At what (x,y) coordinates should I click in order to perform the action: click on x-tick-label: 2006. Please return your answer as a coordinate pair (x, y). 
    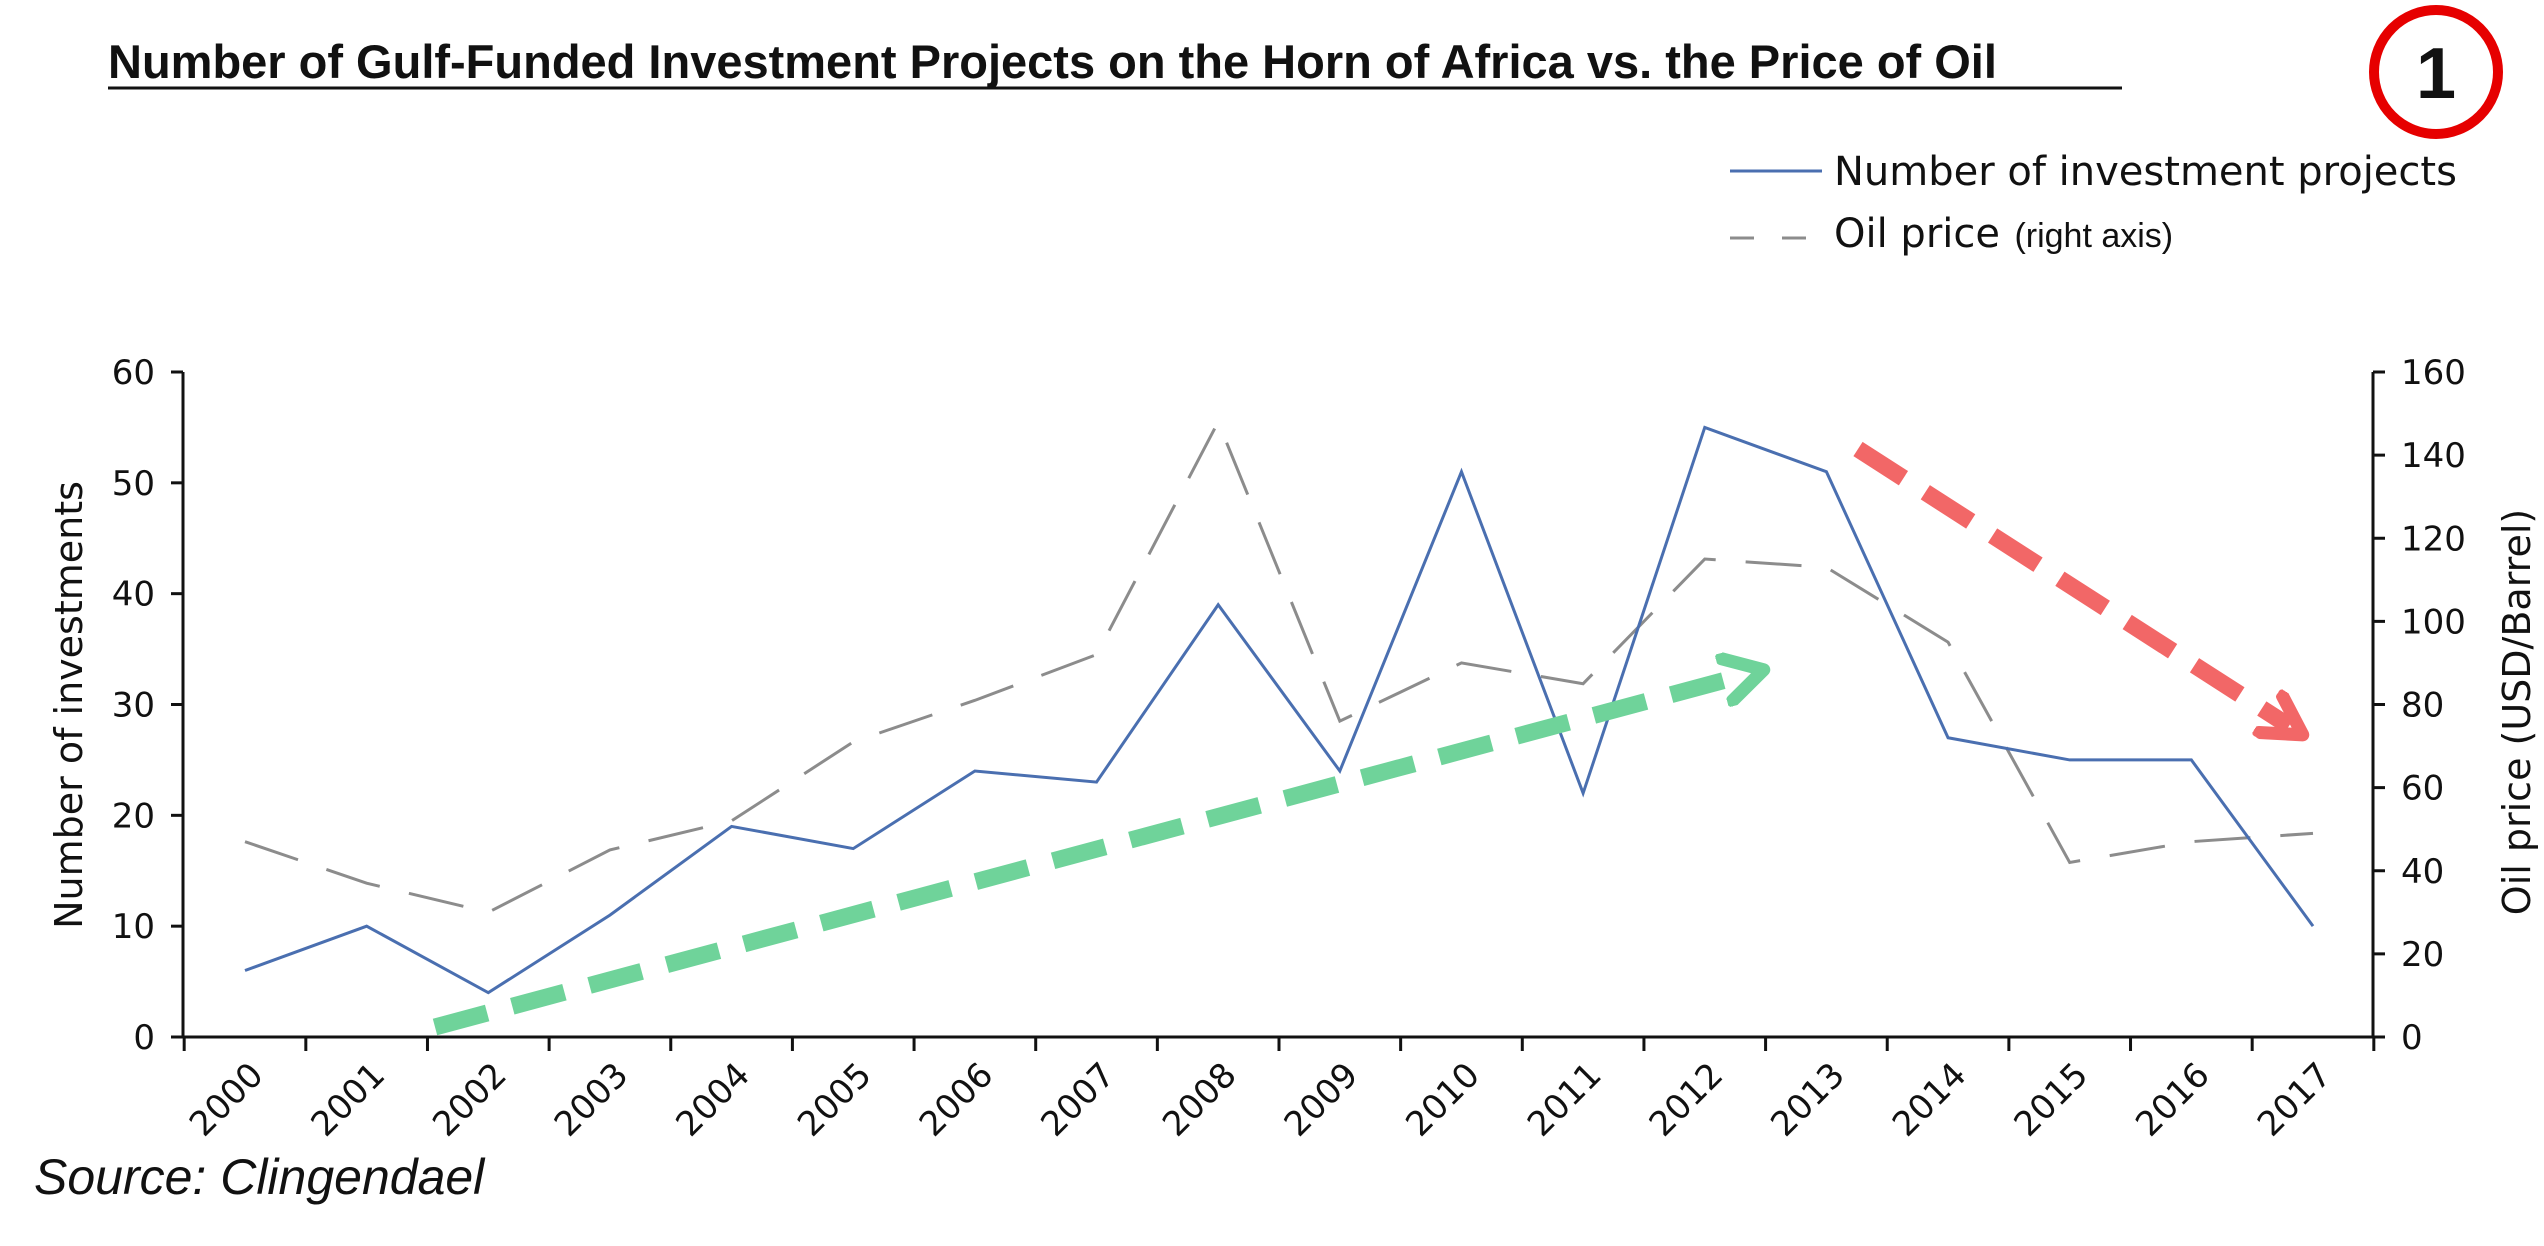
    Looking at the image, I should click on (956, 1099).